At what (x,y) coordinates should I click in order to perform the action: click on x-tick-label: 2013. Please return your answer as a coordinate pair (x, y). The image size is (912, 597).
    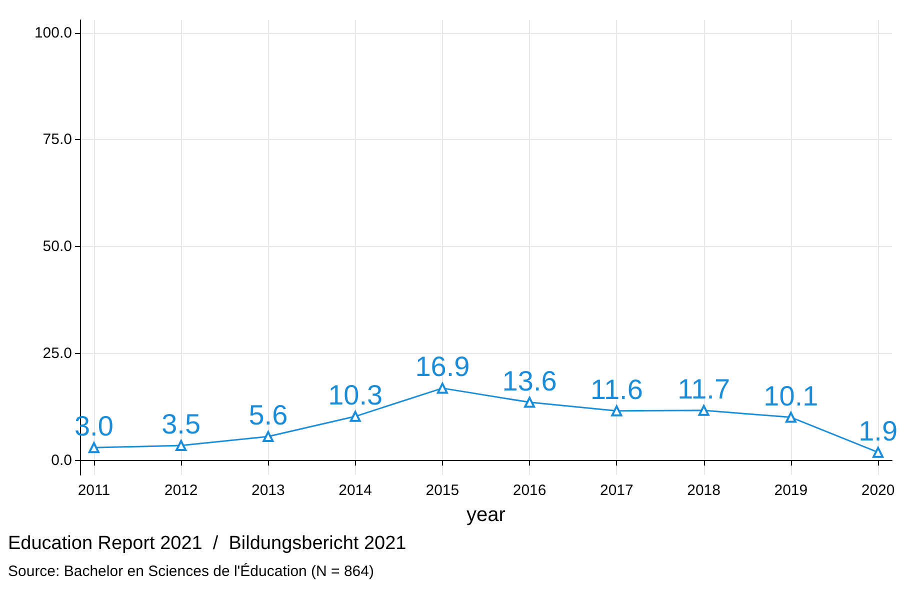
    Looking at the image, I should click on (268, 490).